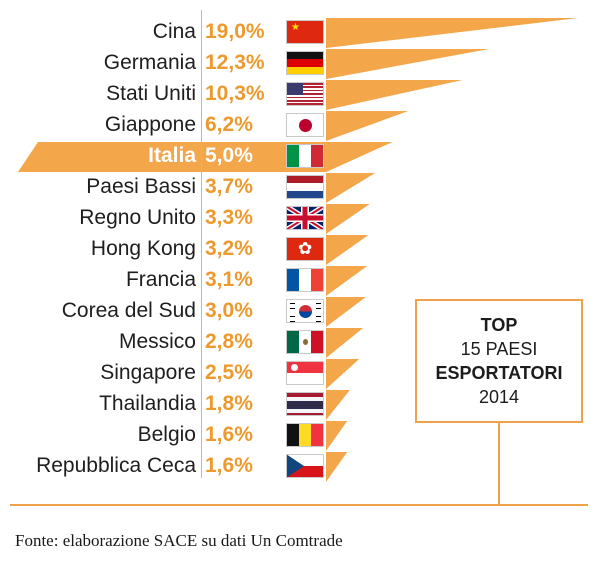 The image size is (600, 563). Describe the element at coordinates (338, 405) in the screenshot. I see `bar-thailandia` at that location.